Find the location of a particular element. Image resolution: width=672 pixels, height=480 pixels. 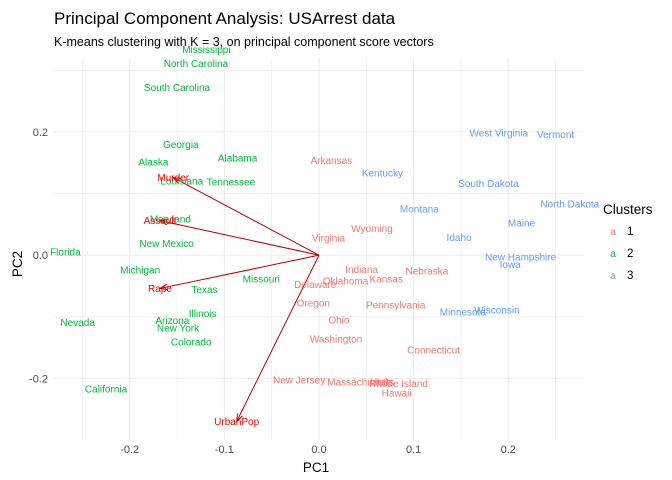

loading-arrow-assault is located at coordinates (239, 237).